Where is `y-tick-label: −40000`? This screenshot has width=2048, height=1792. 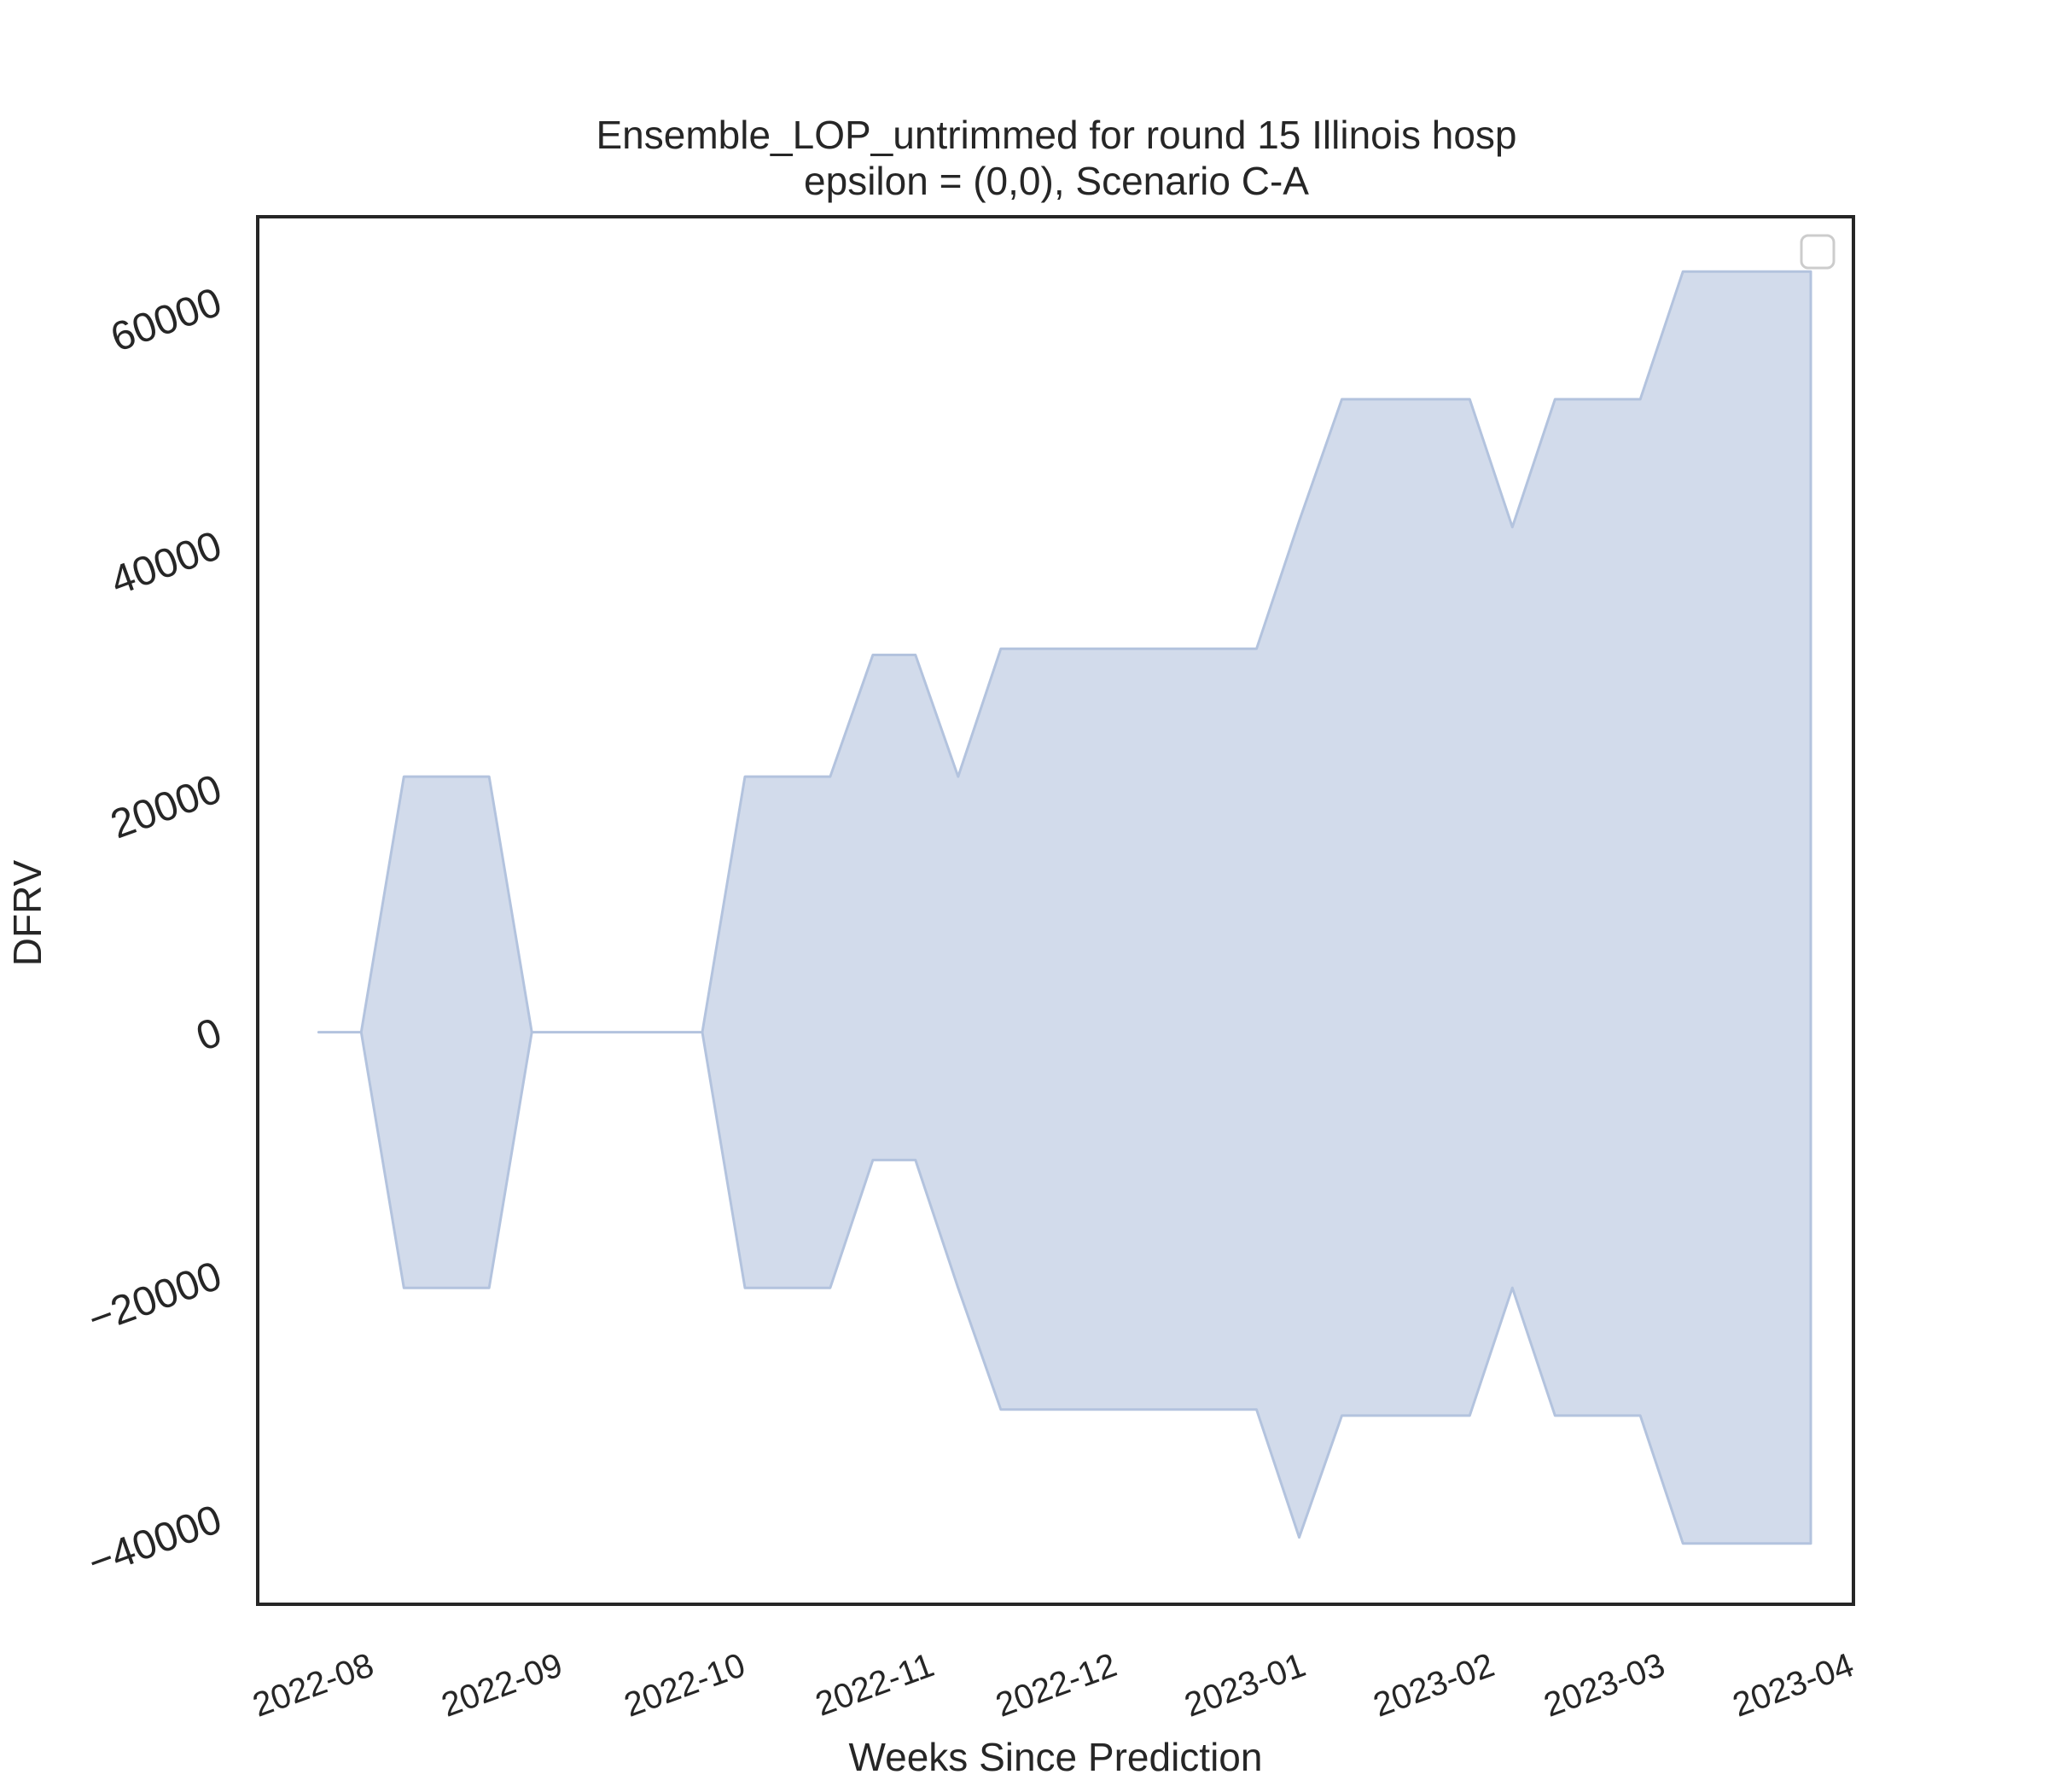
y-tick-label: −40000 is located at coordinates (155, 1541).